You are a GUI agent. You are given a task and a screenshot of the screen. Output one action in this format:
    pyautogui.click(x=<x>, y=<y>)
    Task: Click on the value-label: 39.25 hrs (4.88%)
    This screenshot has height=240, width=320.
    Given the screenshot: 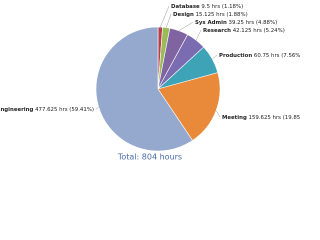 What is the action you would take?
    pyautogui.click(x=253, y=23)
    